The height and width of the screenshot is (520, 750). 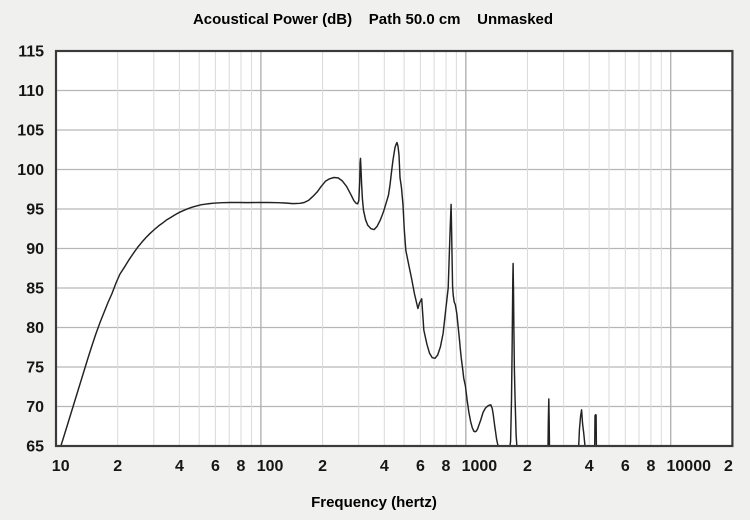 What do you see at coordinates (480, 466) in the screenshot?
I see `svg-text: 1000` at bounding box center [480, 466].